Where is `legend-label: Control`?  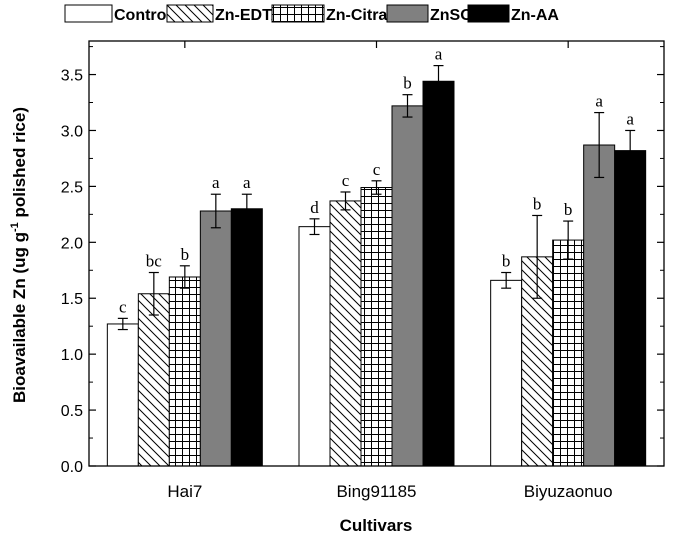
legend-label: Control is located at coordinates (142, 15).